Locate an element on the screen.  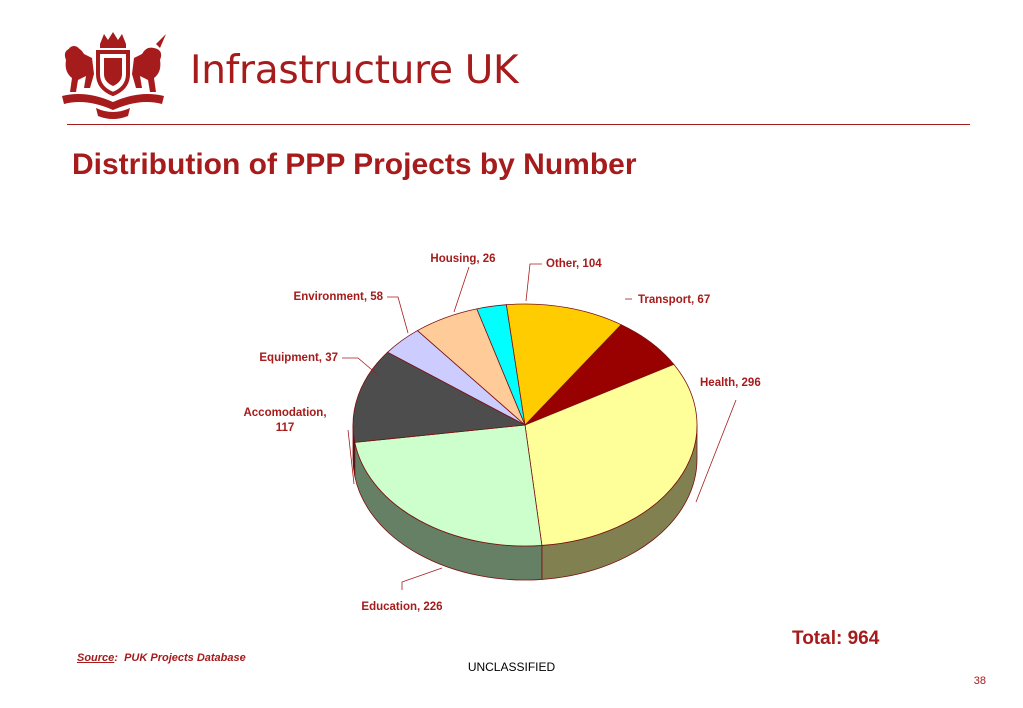
slice-label-education: Education, 226 is located at coordinates (401, 607).